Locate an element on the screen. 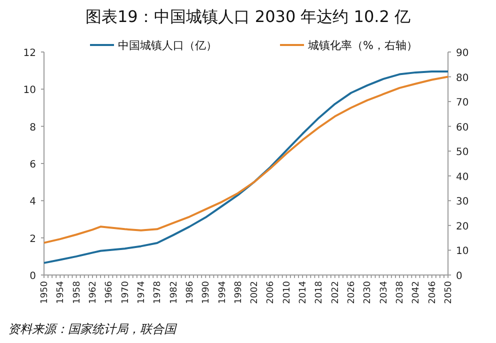 The width and height of the screenshot is (496, 343). x-tick-label: 2002 is located at coordinates (255, 292).